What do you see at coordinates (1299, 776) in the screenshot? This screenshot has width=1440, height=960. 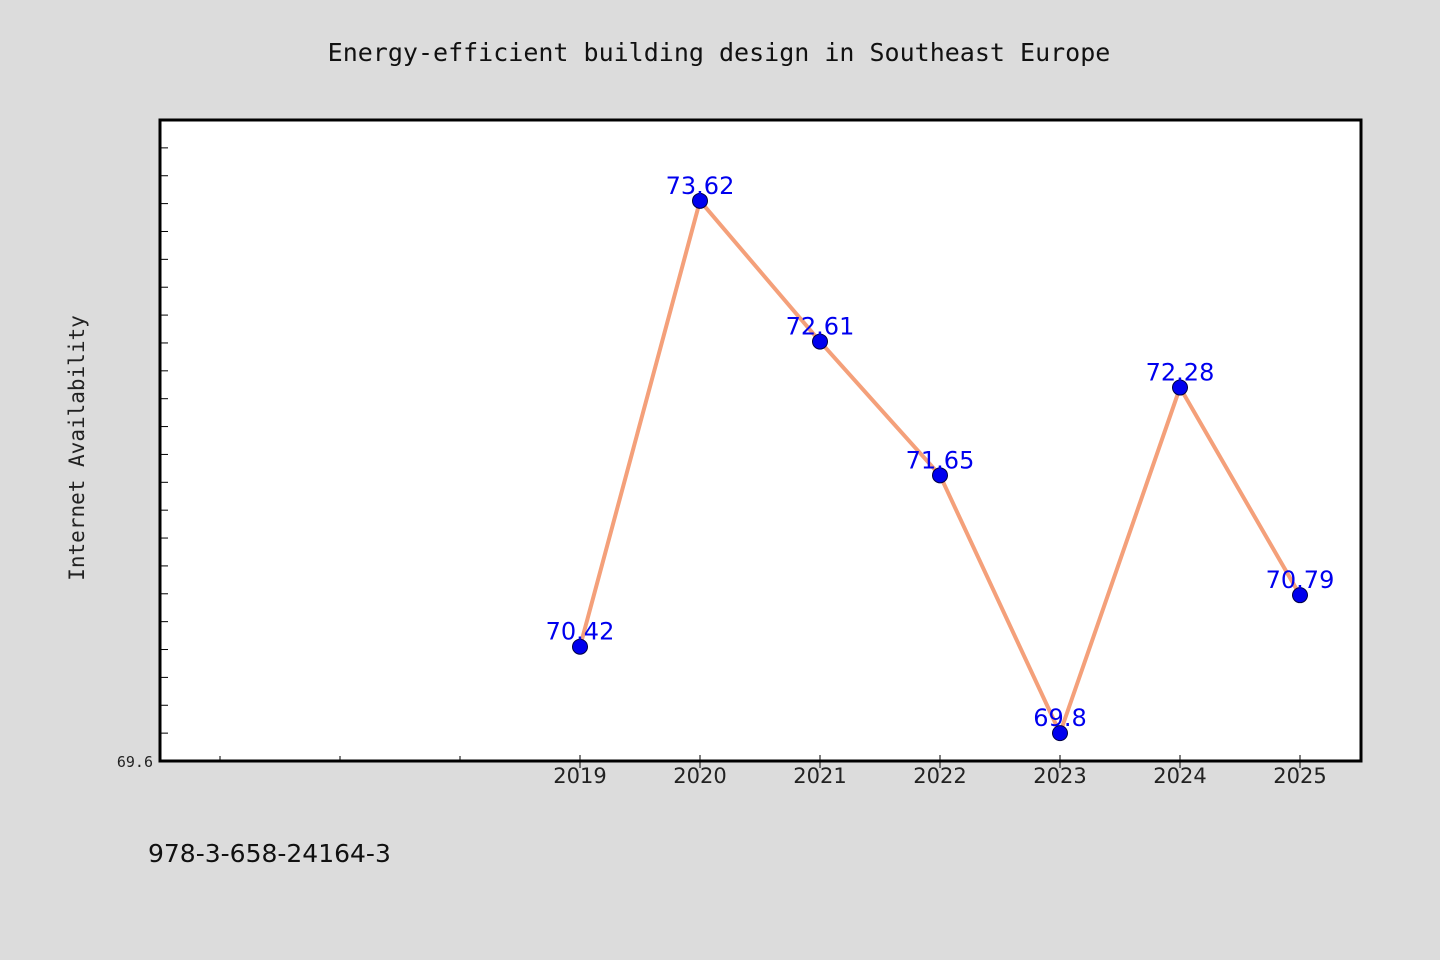 I see `x-tick-label: 2025` at bounding box center [1299, 776].